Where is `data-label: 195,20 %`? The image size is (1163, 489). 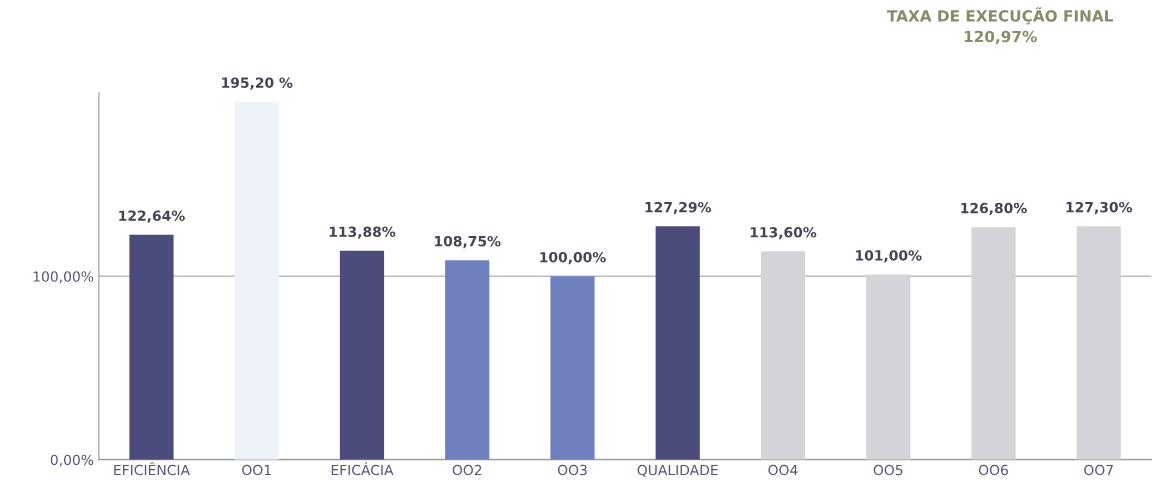
data-label: 195,20 % is located at coordinates (257, 83).